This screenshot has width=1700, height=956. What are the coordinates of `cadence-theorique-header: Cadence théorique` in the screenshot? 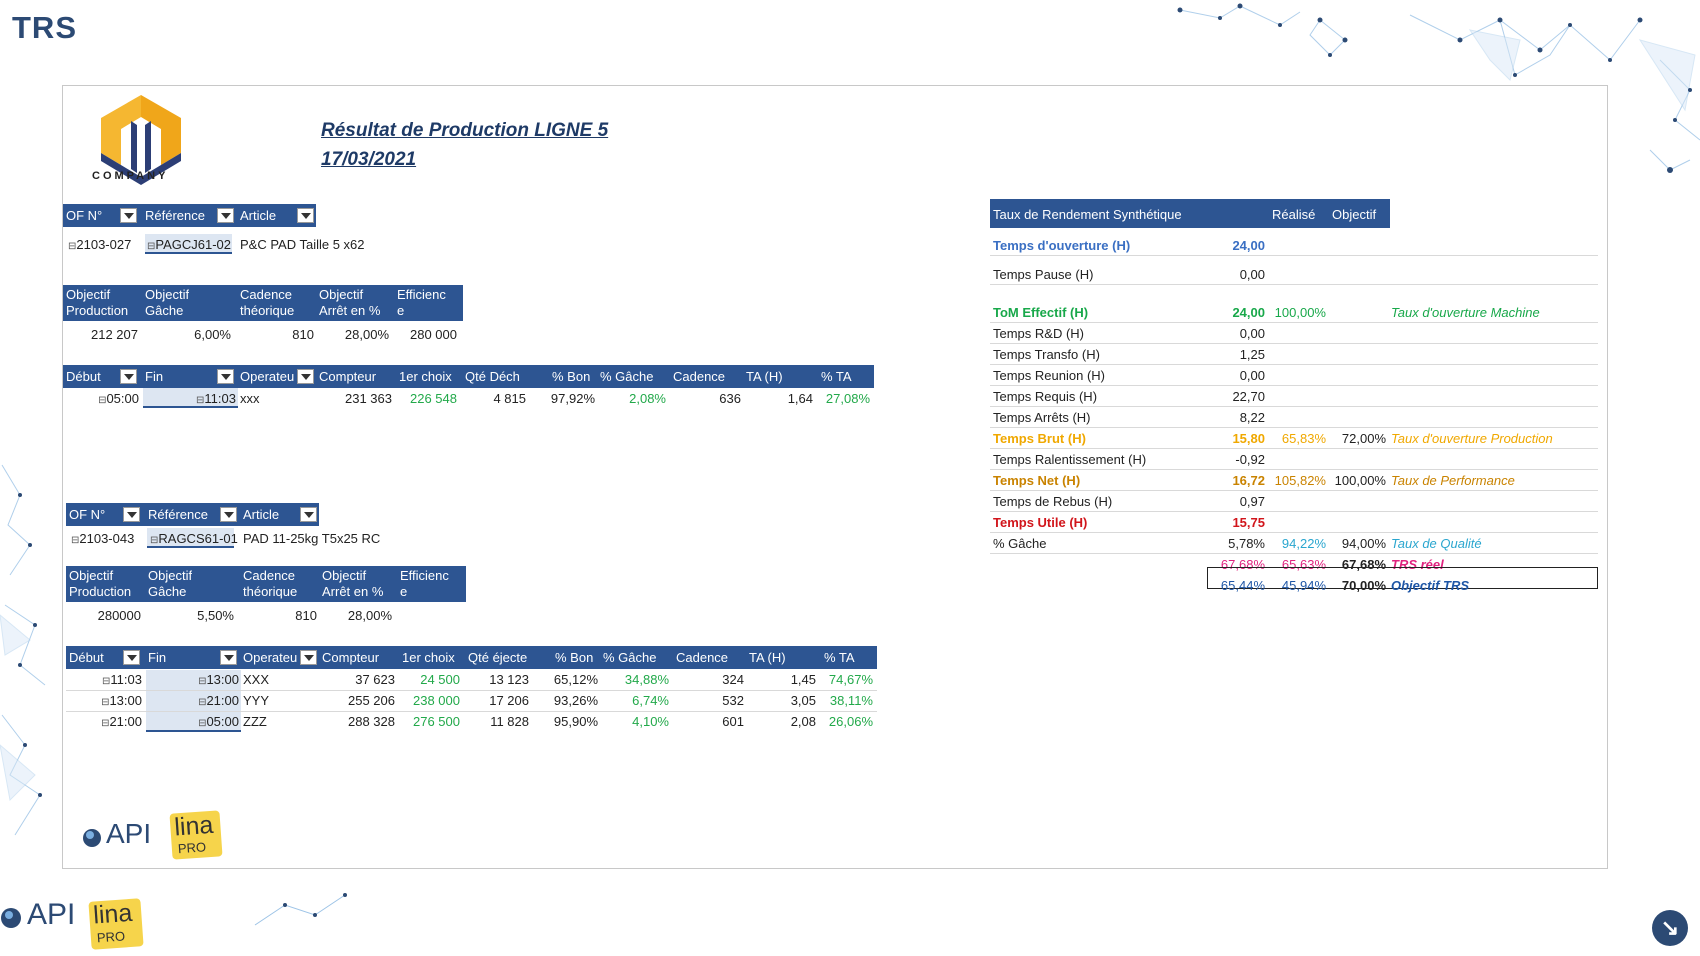 It's located at (270, 583).